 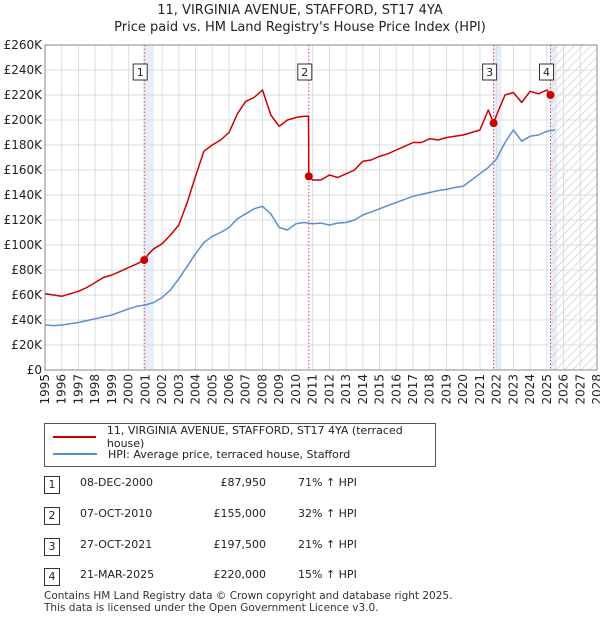 I want to click on x-tick-label: 1999, so click(x=112, y=389).